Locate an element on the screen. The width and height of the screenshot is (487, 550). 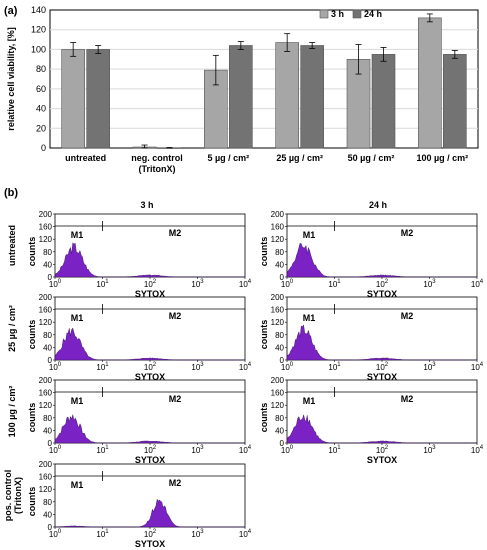
category-label-line: neg. control is located at coordinates (157, 158).